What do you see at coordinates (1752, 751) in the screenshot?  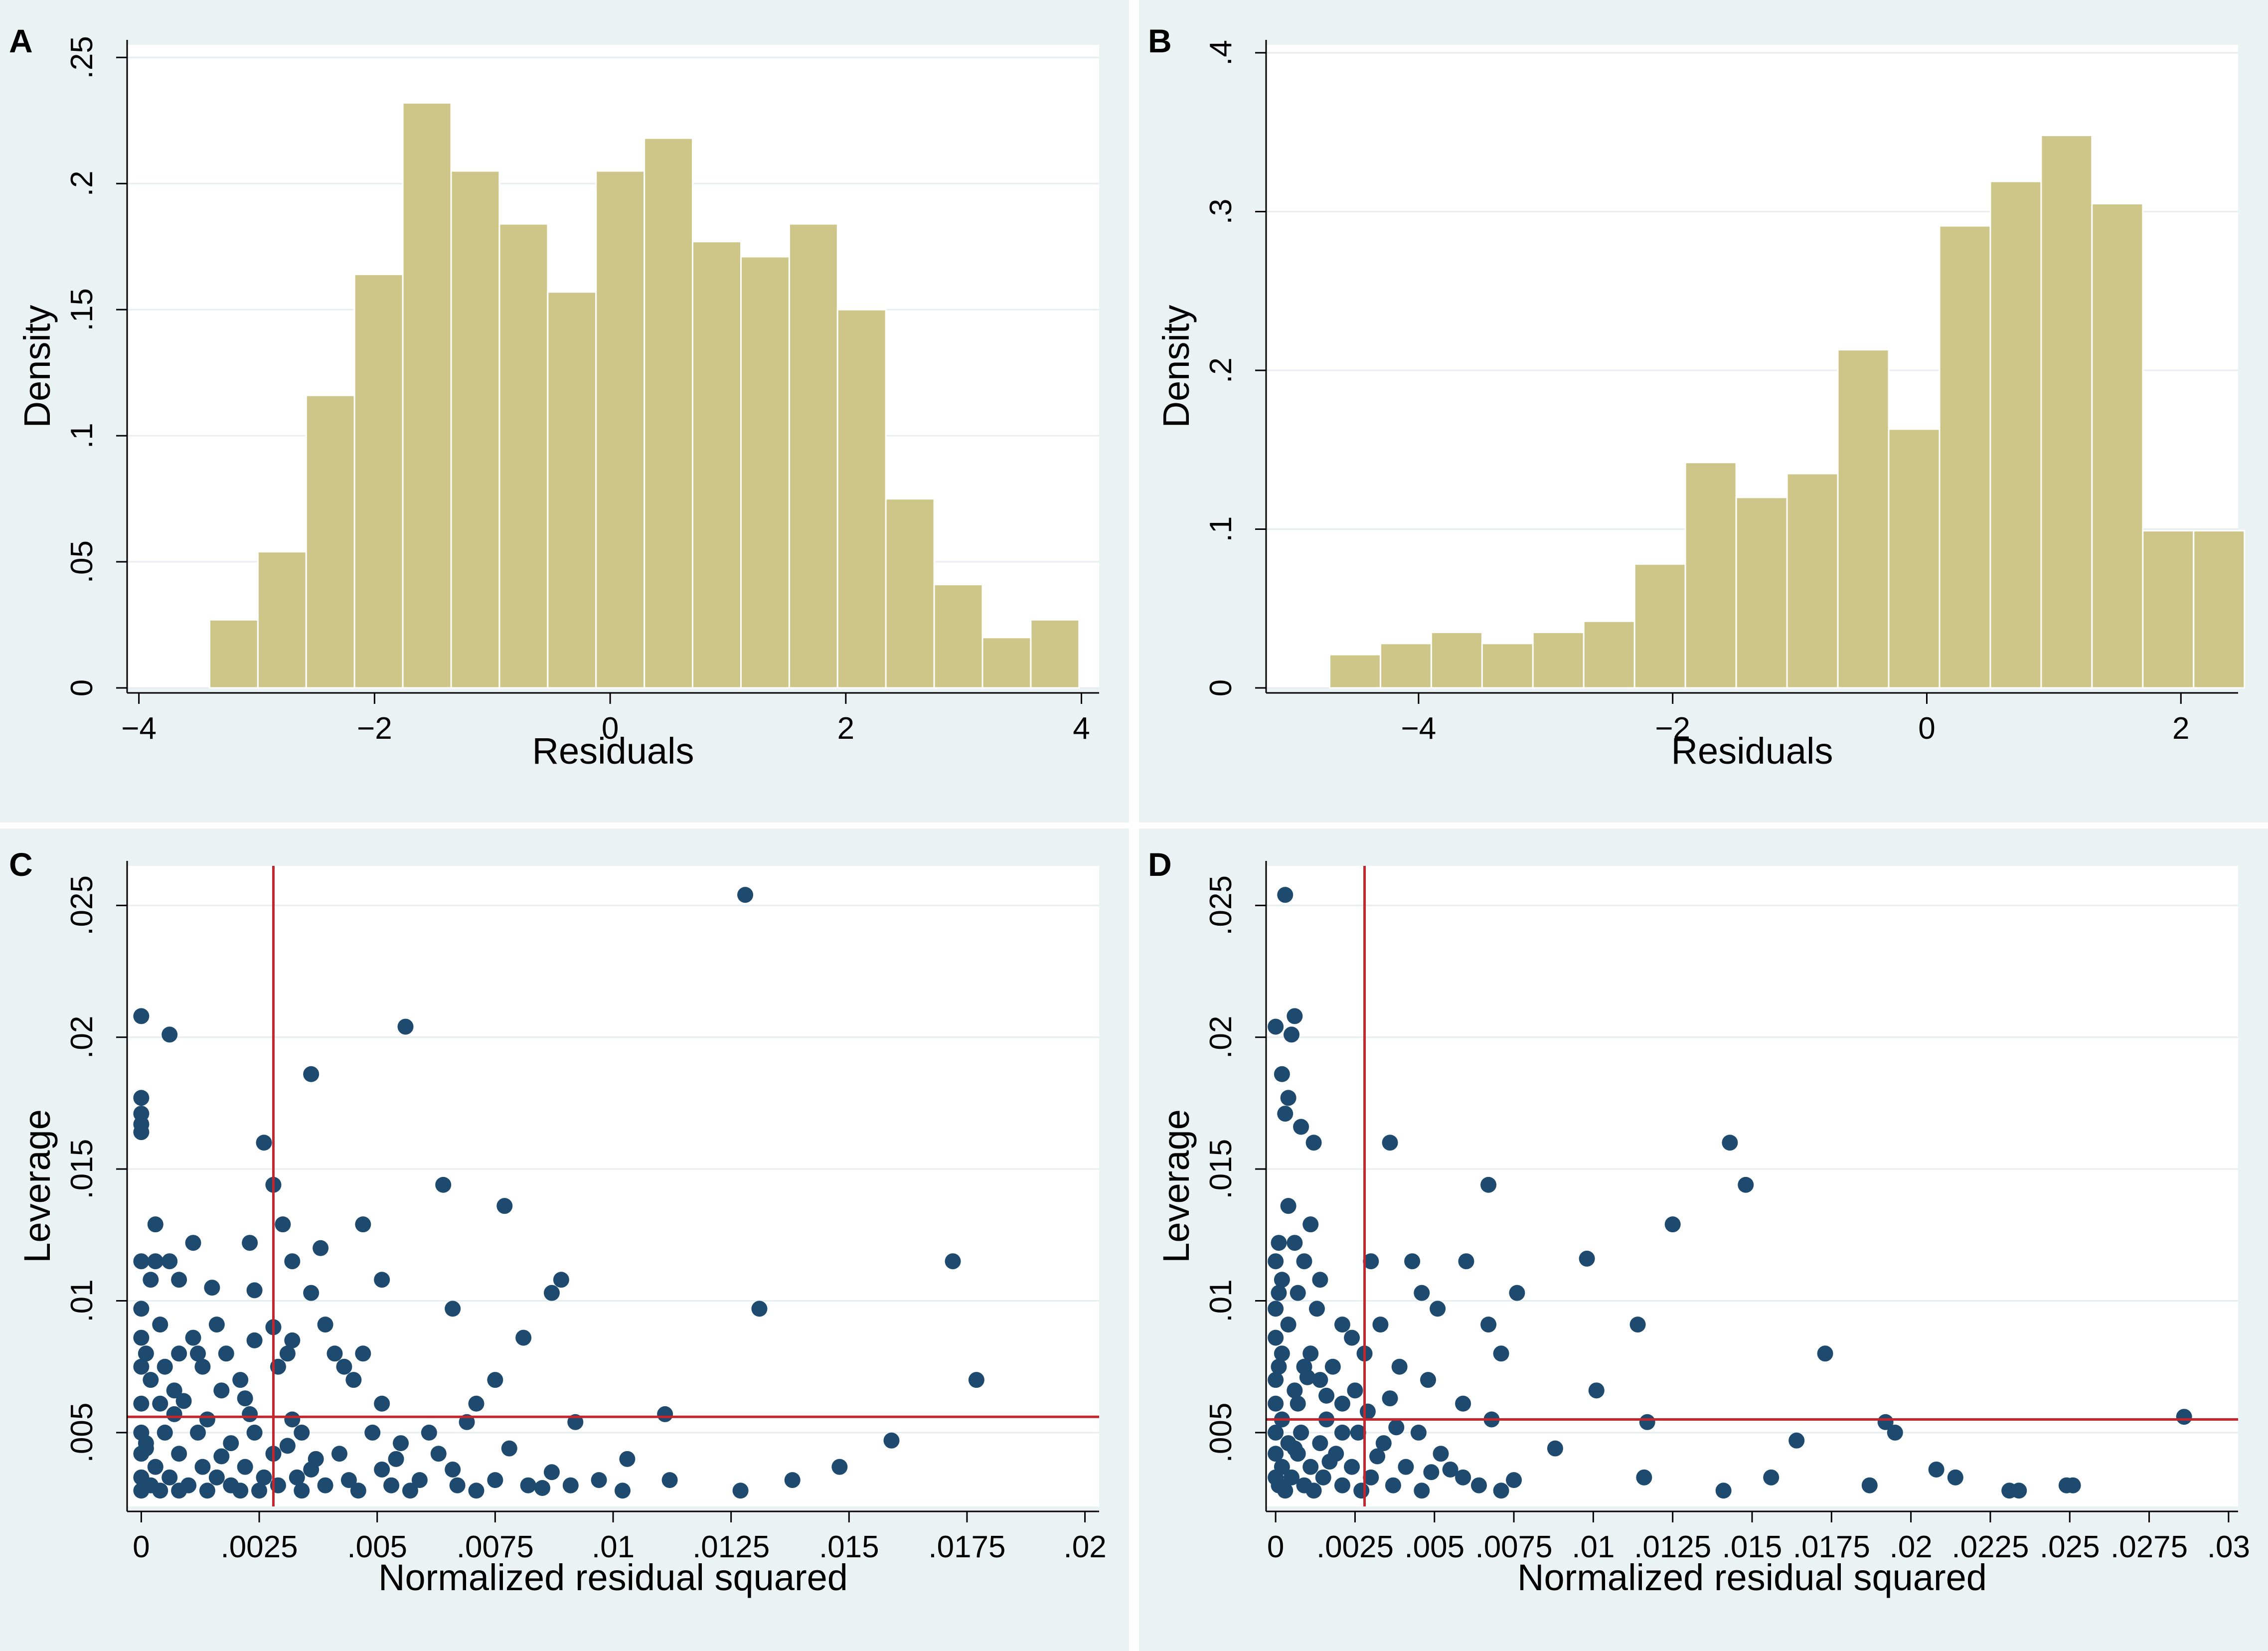 I see `panel-b-x-axis-title: Residuals` at bounding box center [1752, 751].